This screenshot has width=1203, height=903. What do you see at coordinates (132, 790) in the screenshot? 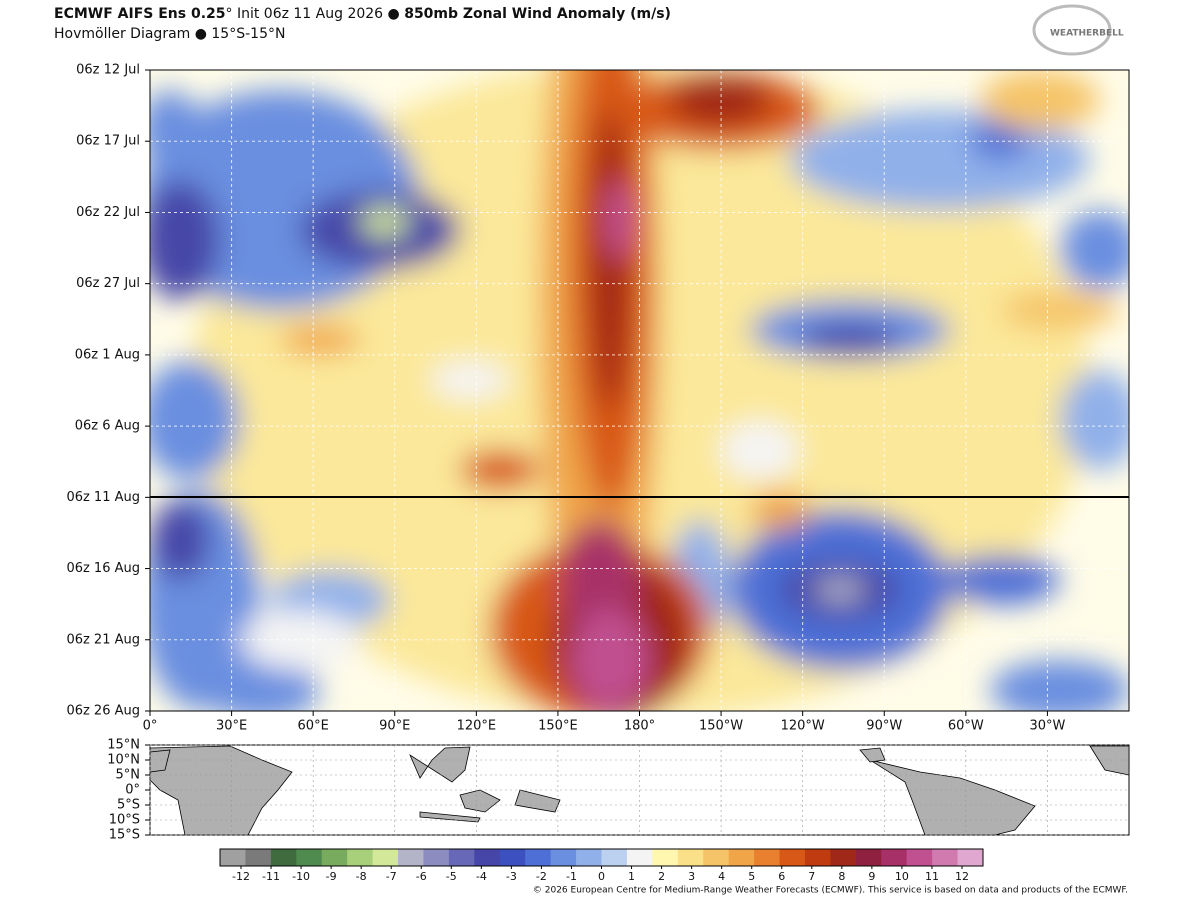
I see `map-y-tick-label: 0°` at bounding box center [132, 790].